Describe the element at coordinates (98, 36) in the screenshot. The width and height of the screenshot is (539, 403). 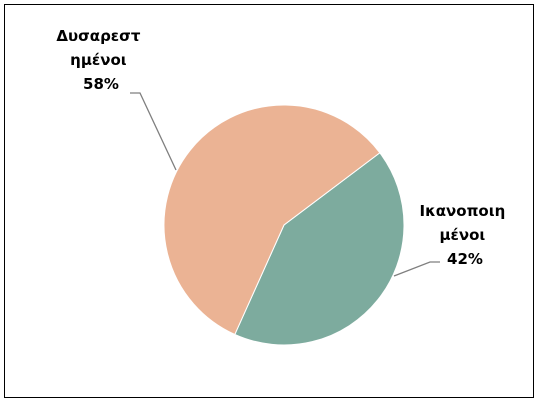
I see `slice-label-dissatisfied-line1: Δυσαρεστ` at that location.